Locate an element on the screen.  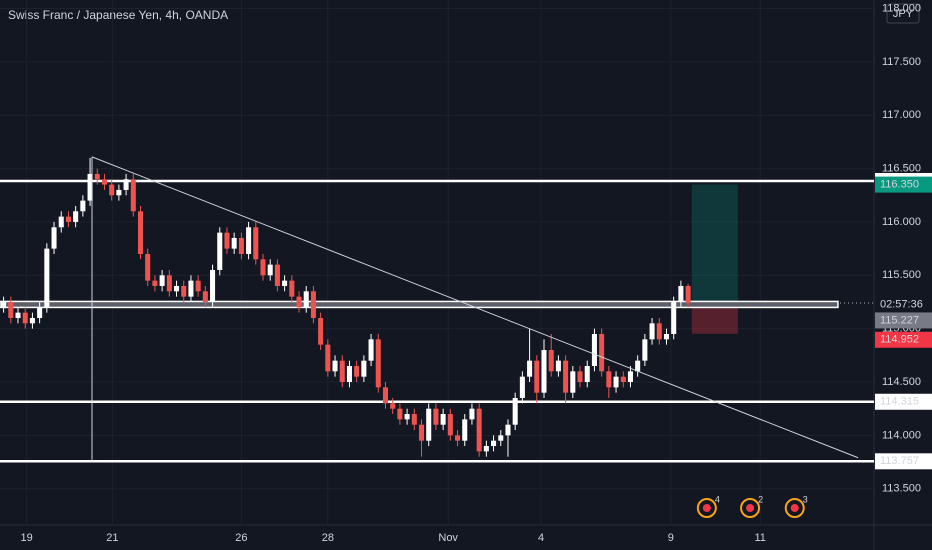
x-tick-label: 26 is located at coordinates (241, 538).